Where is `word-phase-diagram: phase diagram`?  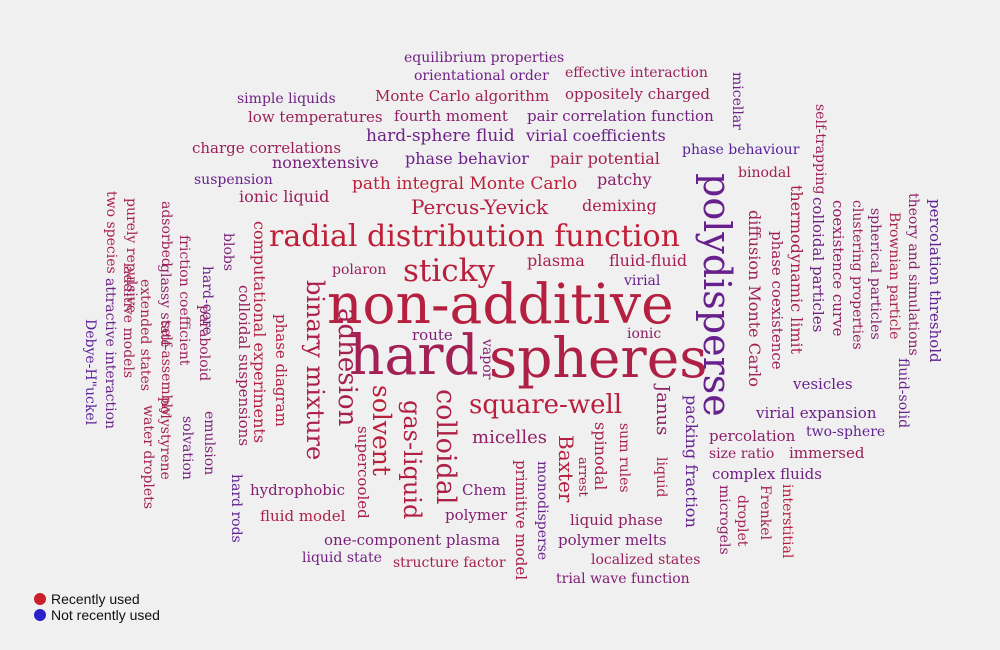
word-phase-diagram: phase diagram is located at coordinates (281, 370).